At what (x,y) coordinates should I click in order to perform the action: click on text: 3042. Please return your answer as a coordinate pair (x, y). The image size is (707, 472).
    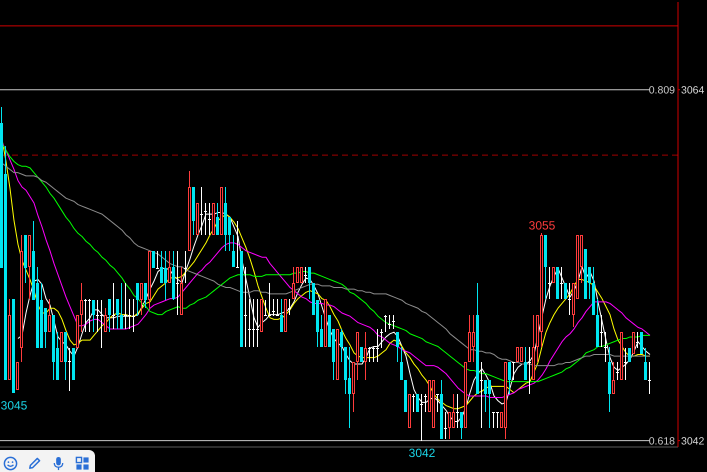
    Looking at the image, I should click on (422, 453).